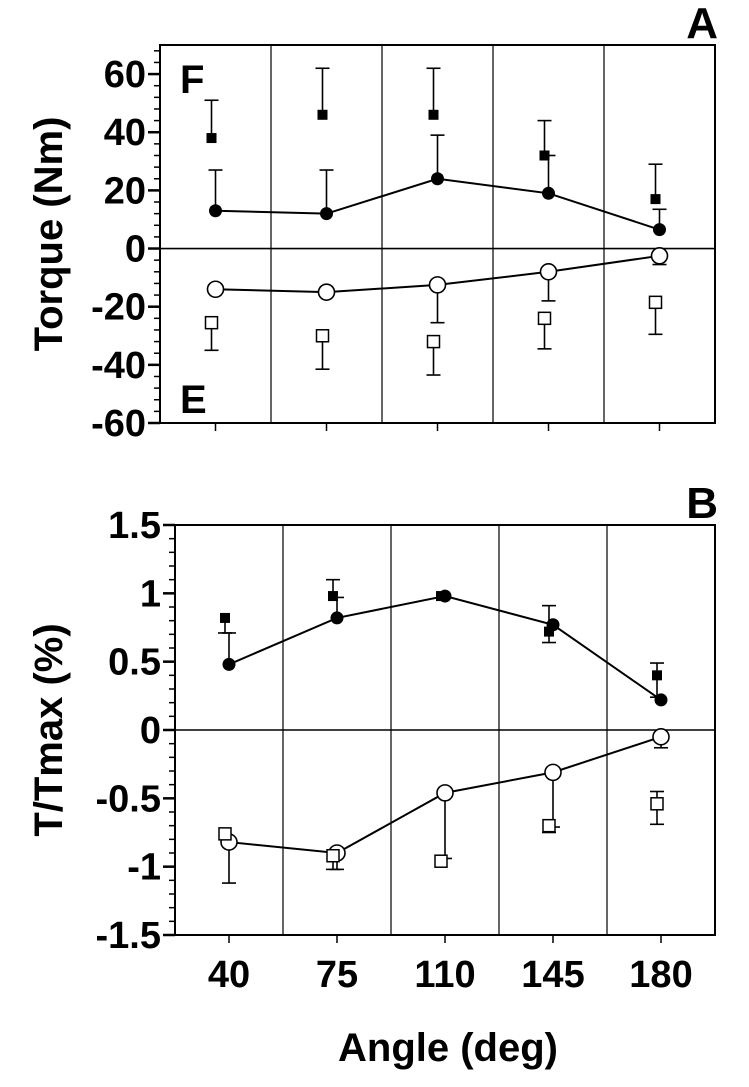  What do you see at coordinates (702, 24) in the screenshot?
I see `panel-label: A` at bounding box center [702, 24].